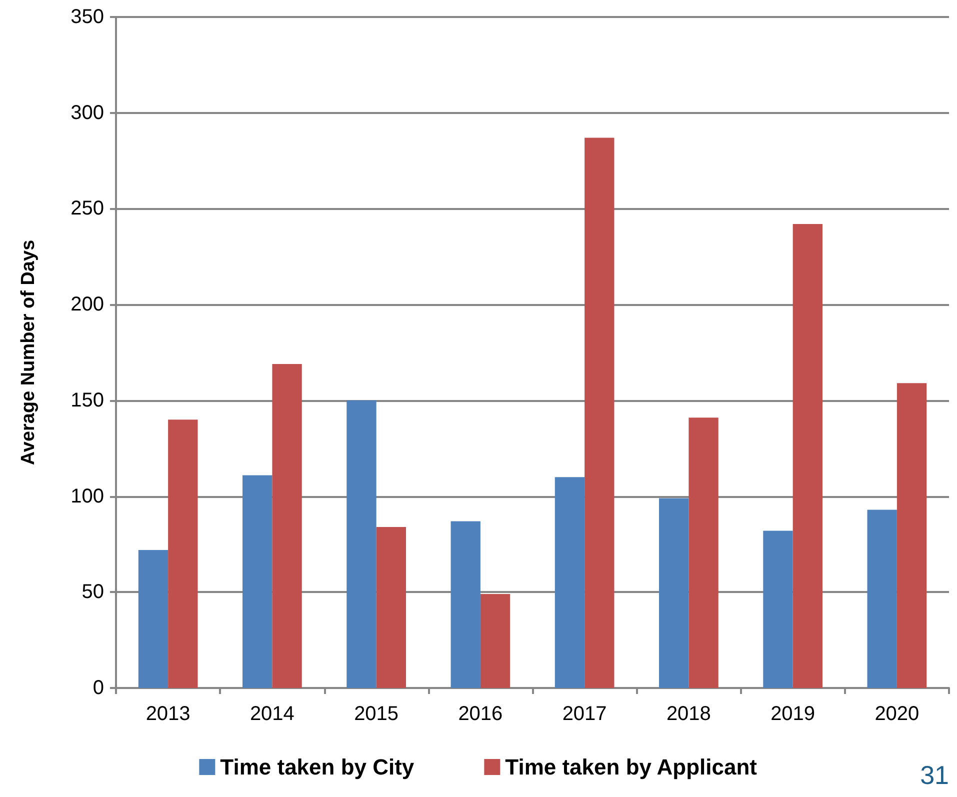 This screenshot has height=797, width=957. I want to click on x-tick-label: 2014, so click(272, 714).